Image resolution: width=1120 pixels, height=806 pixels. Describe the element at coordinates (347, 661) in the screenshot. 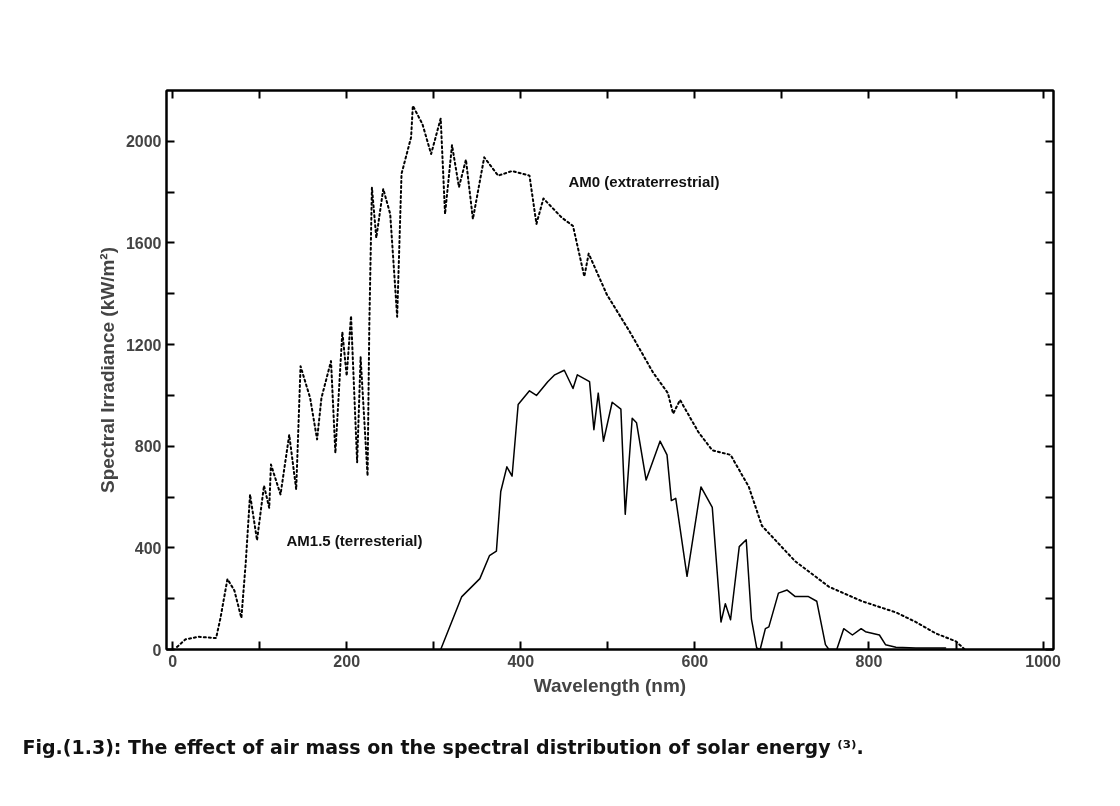

I see `x-tick-label: 200` at that location.